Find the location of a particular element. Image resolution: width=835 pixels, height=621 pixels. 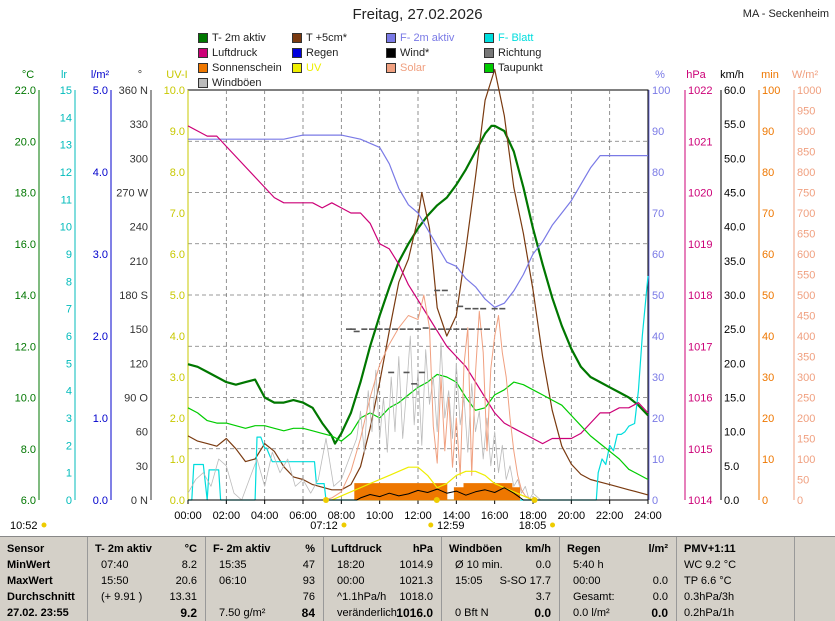

y-tick-label-pct: 20 is located at coordinates (658, 419).